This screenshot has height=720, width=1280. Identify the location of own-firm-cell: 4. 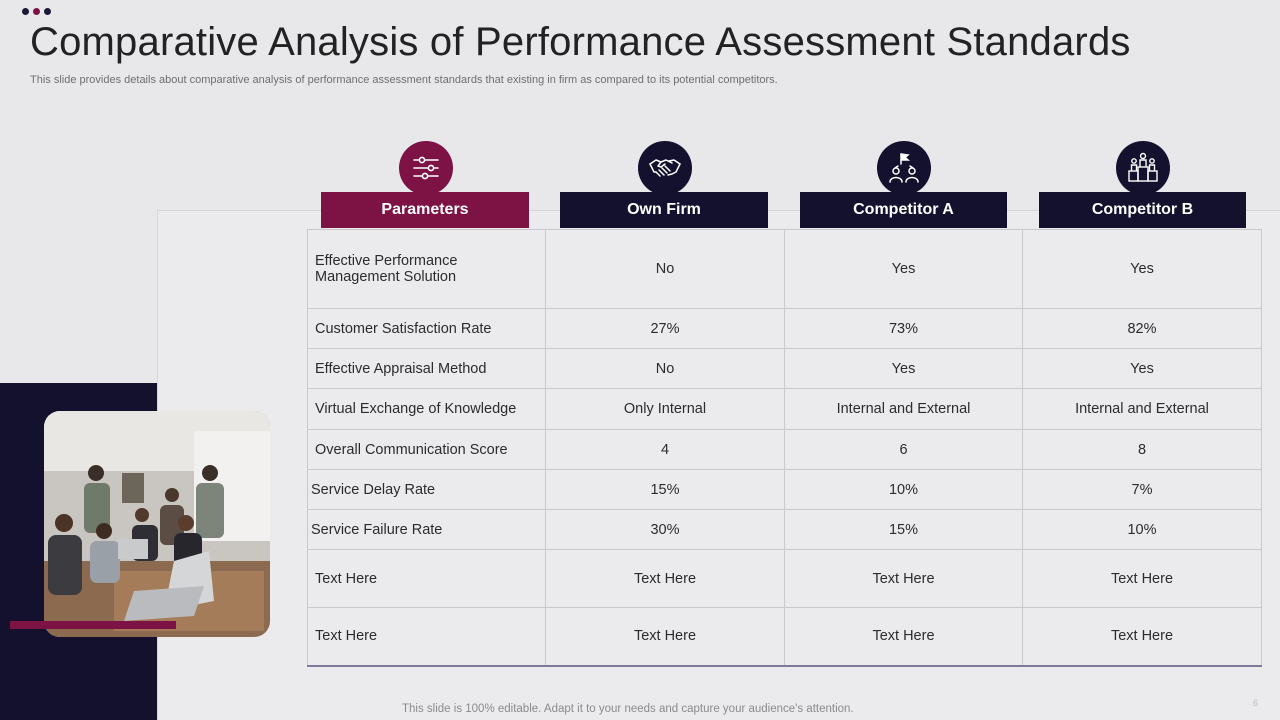
(665, 449).